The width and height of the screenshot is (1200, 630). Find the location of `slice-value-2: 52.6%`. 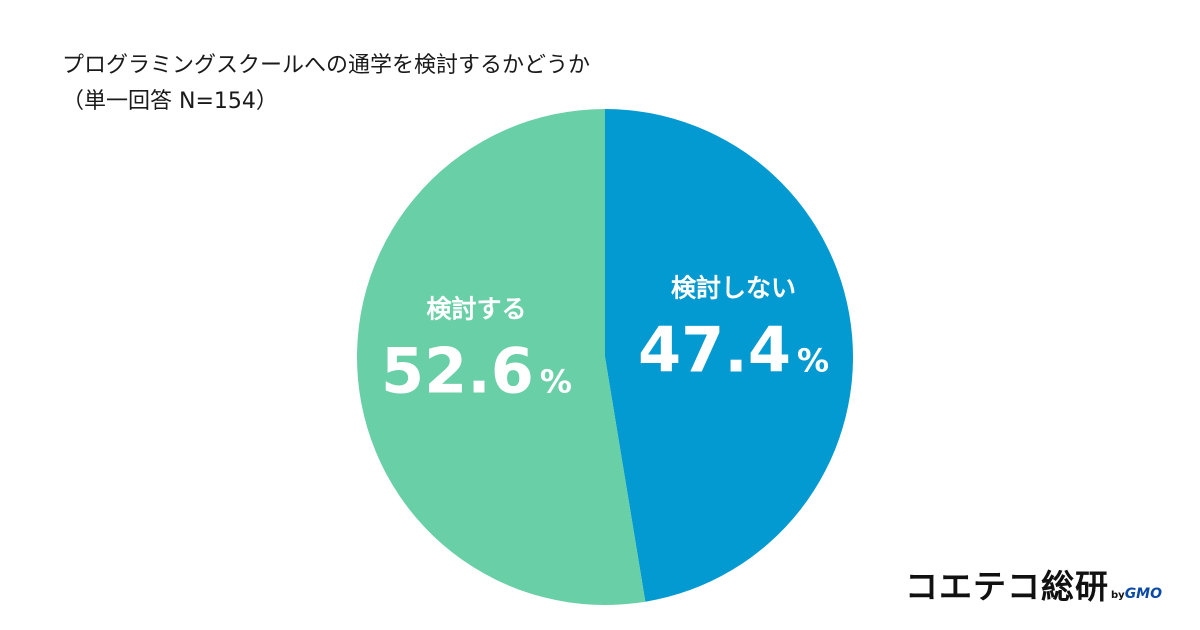

slice-value-2: 52.6% is located at coordinates (476, 371).